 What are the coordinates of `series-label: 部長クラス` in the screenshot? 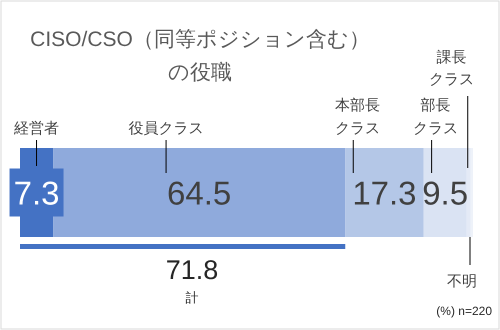 It's located at (435, 117).